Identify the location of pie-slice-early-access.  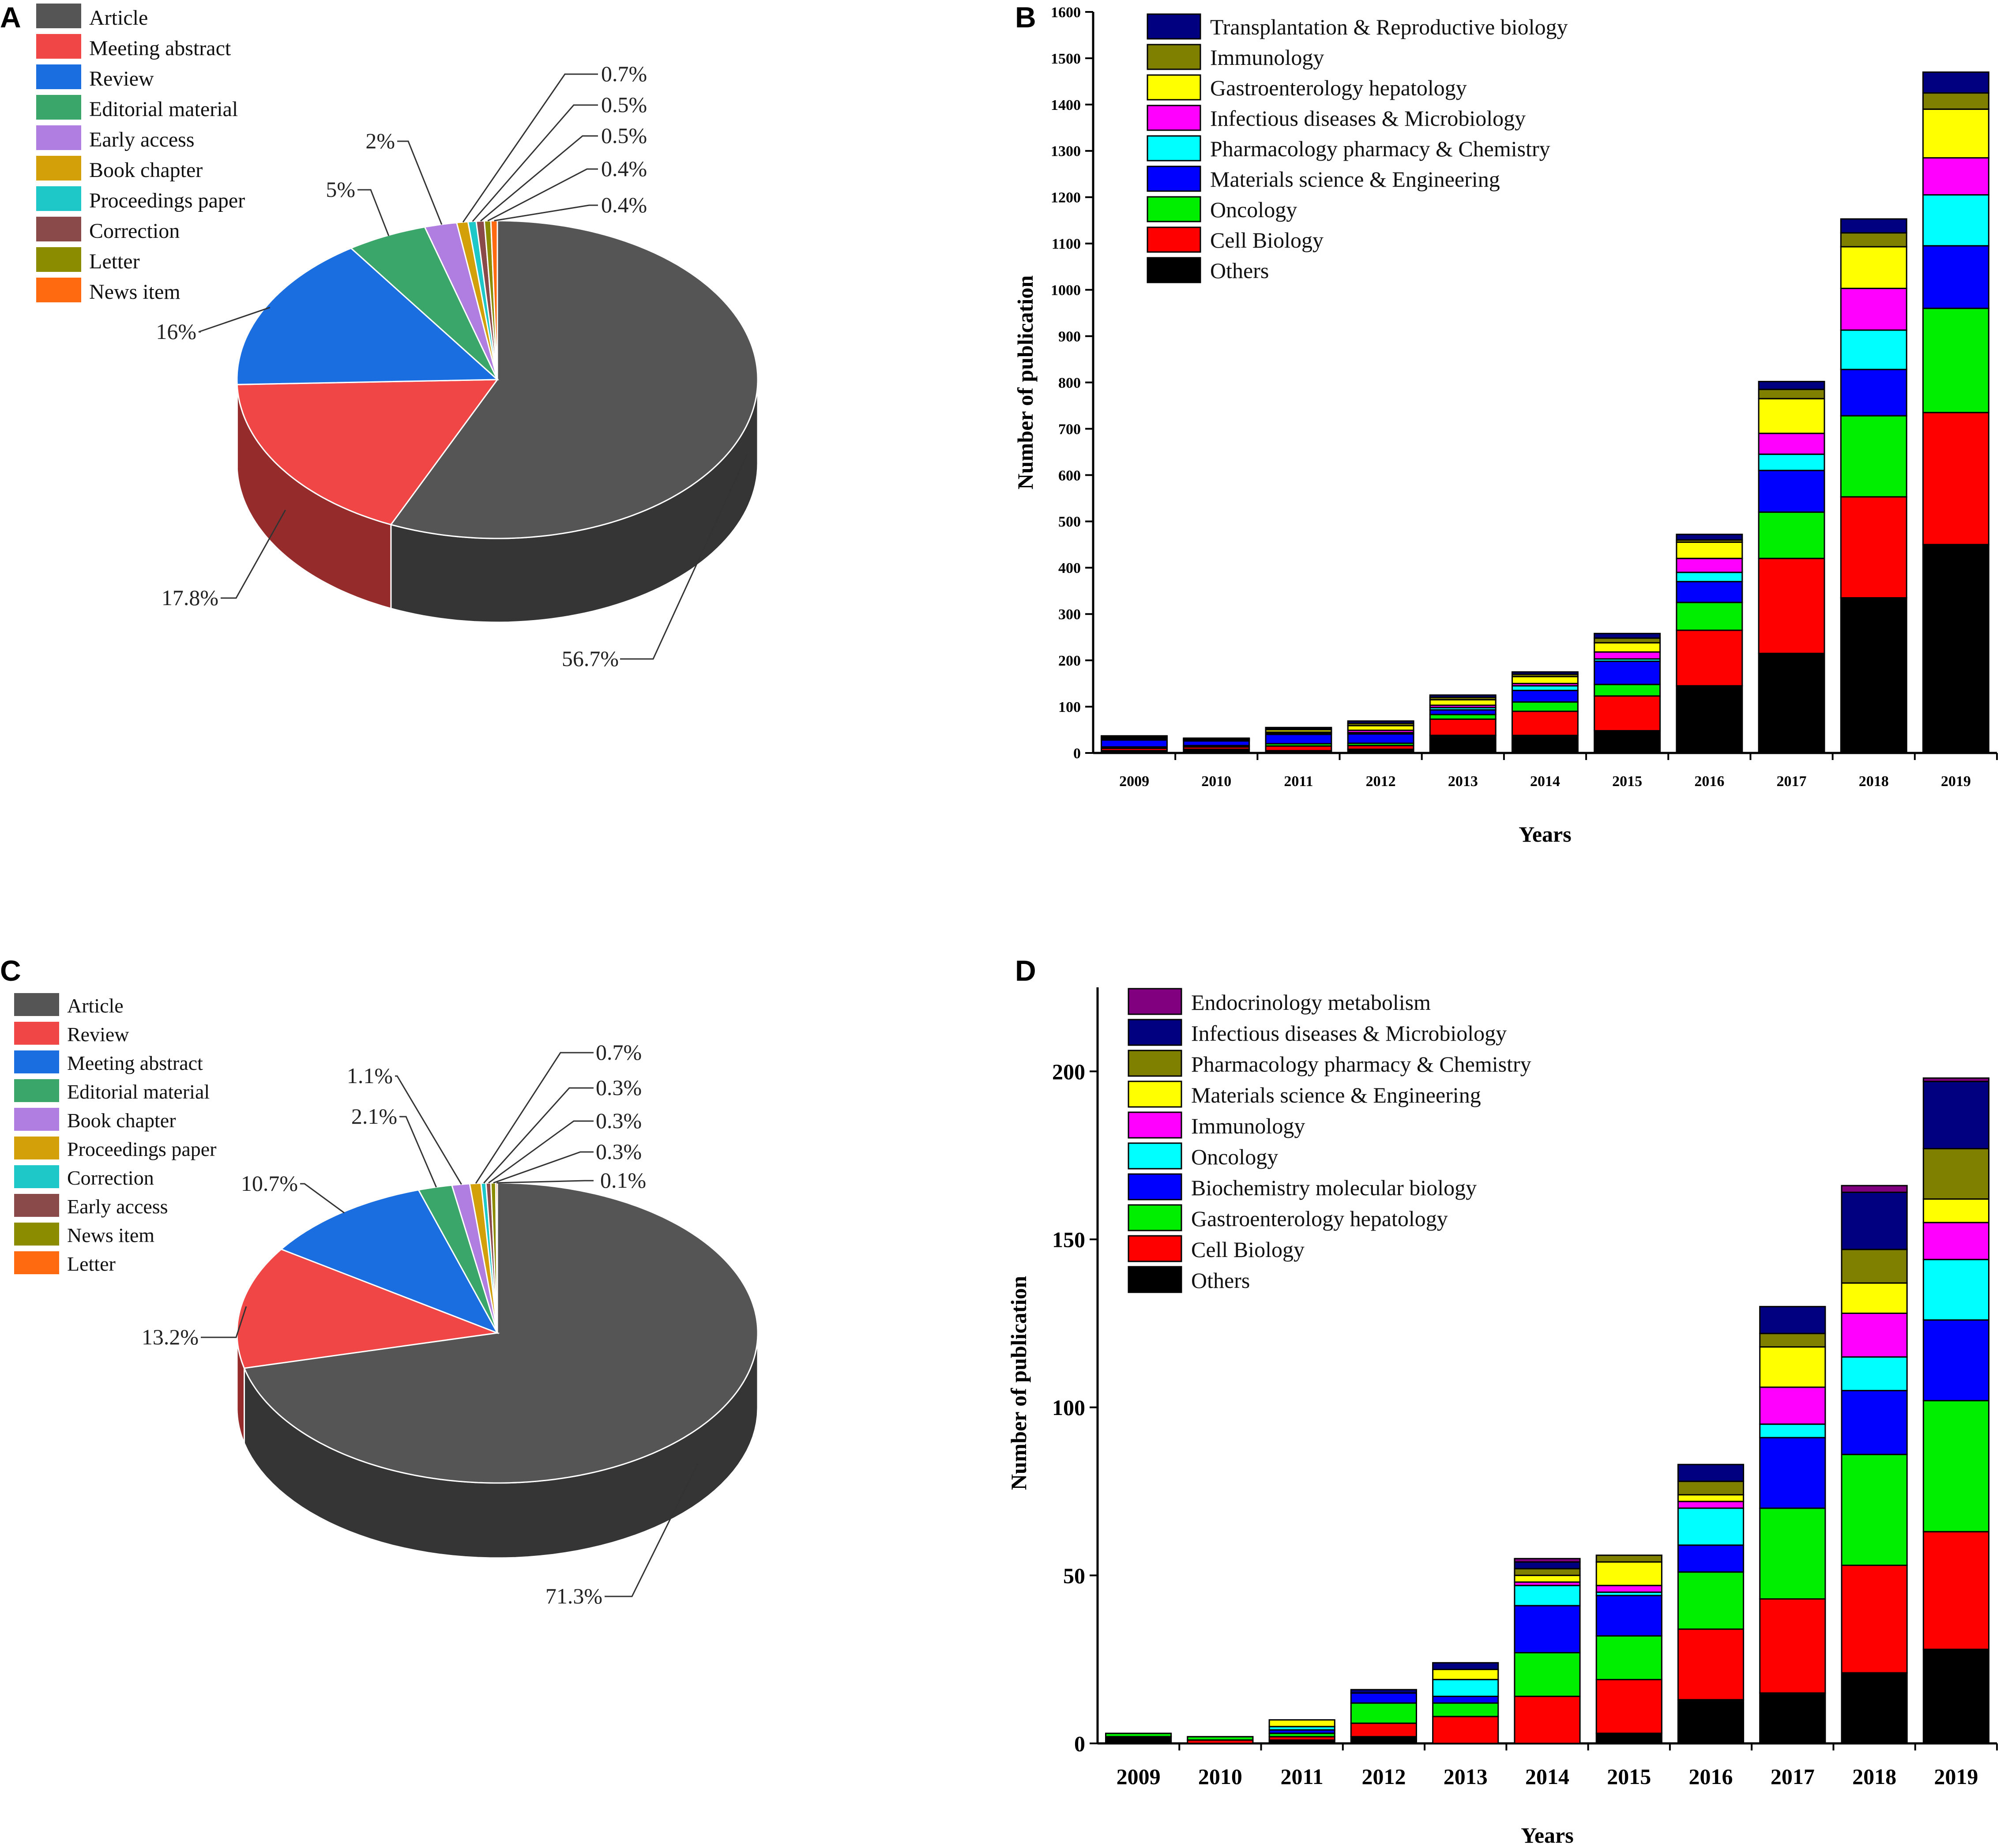
(461, 301).